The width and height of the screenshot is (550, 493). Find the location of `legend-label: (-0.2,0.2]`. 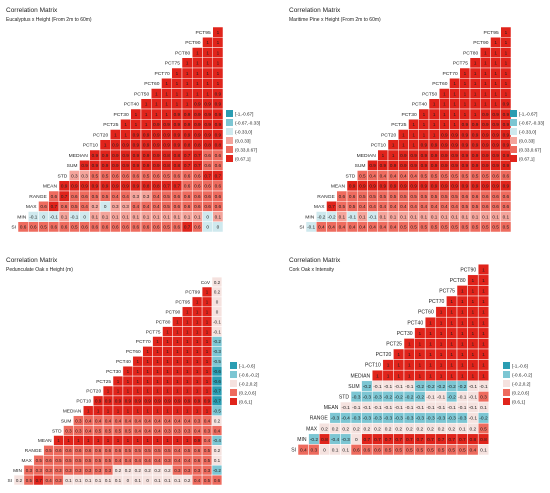

legend-label: (-0.2,0.2] is located at coordinates (248, 384).